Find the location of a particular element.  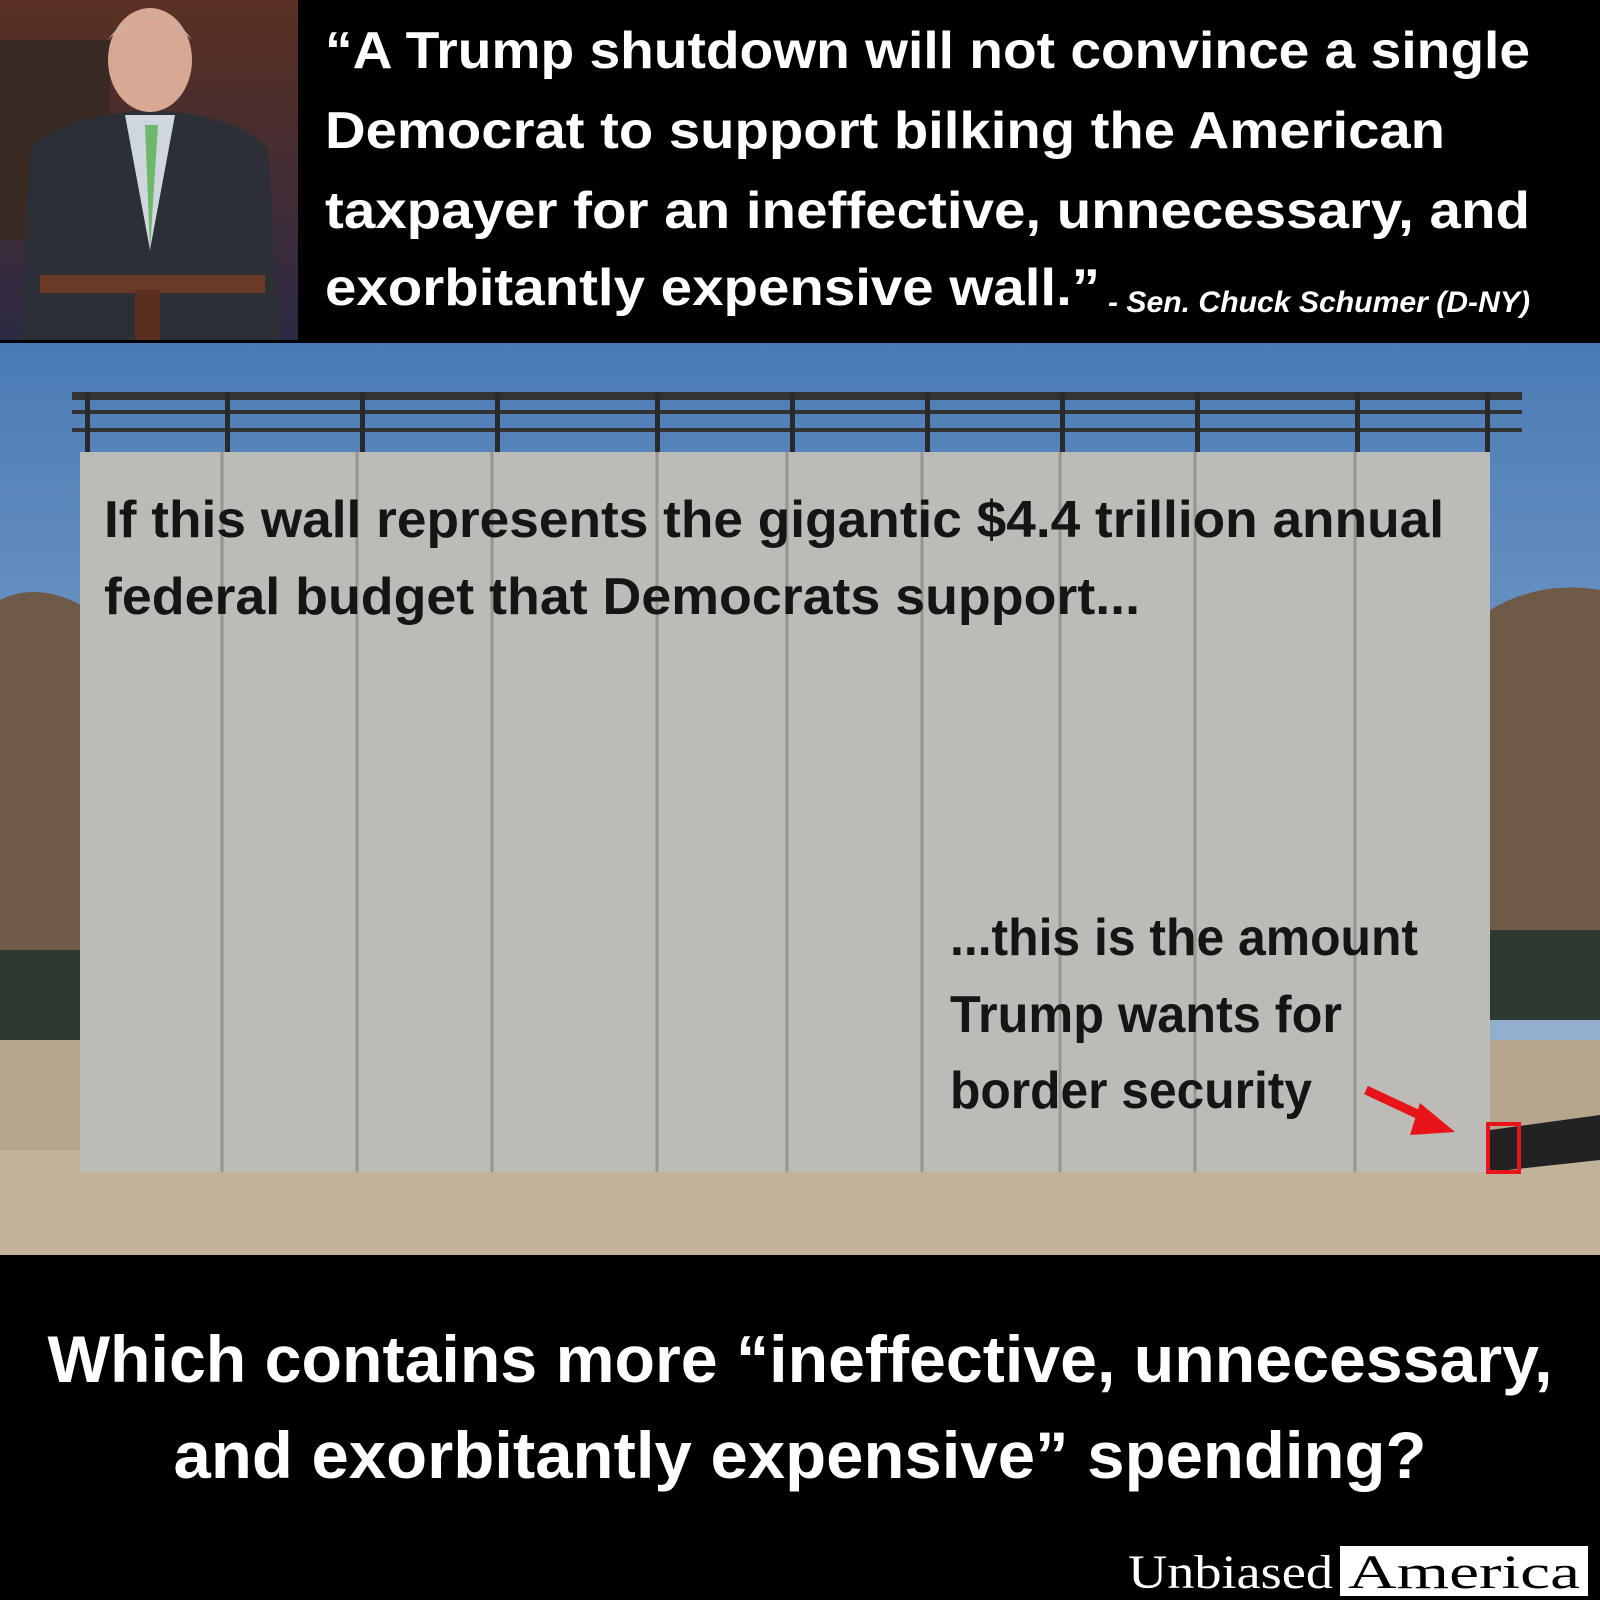

amount-caption: ...this is the amount is located at coordinates (1184, 938).